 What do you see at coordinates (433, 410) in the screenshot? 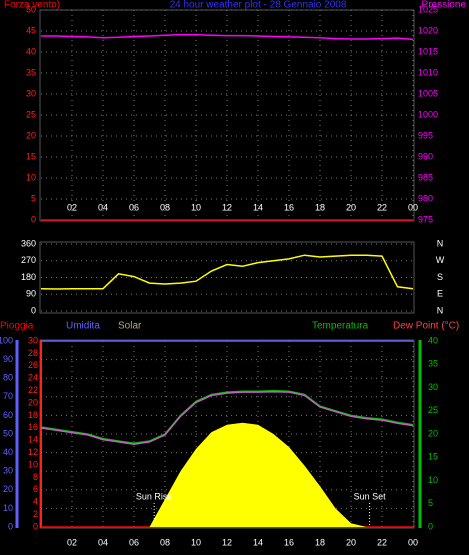
I see `y2-tick-label: 25` at bounding box center [433, 410].